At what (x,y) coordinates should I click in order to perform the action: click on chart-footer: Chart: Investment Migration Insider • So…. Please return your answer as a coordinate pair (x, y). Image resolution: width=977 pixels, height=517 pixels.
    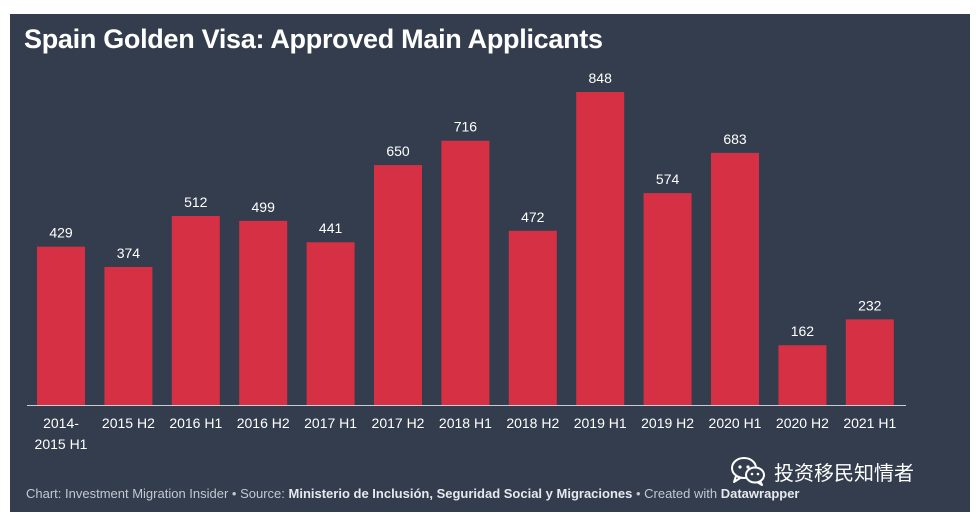
    Looking at the image, I should click on (412, 493).